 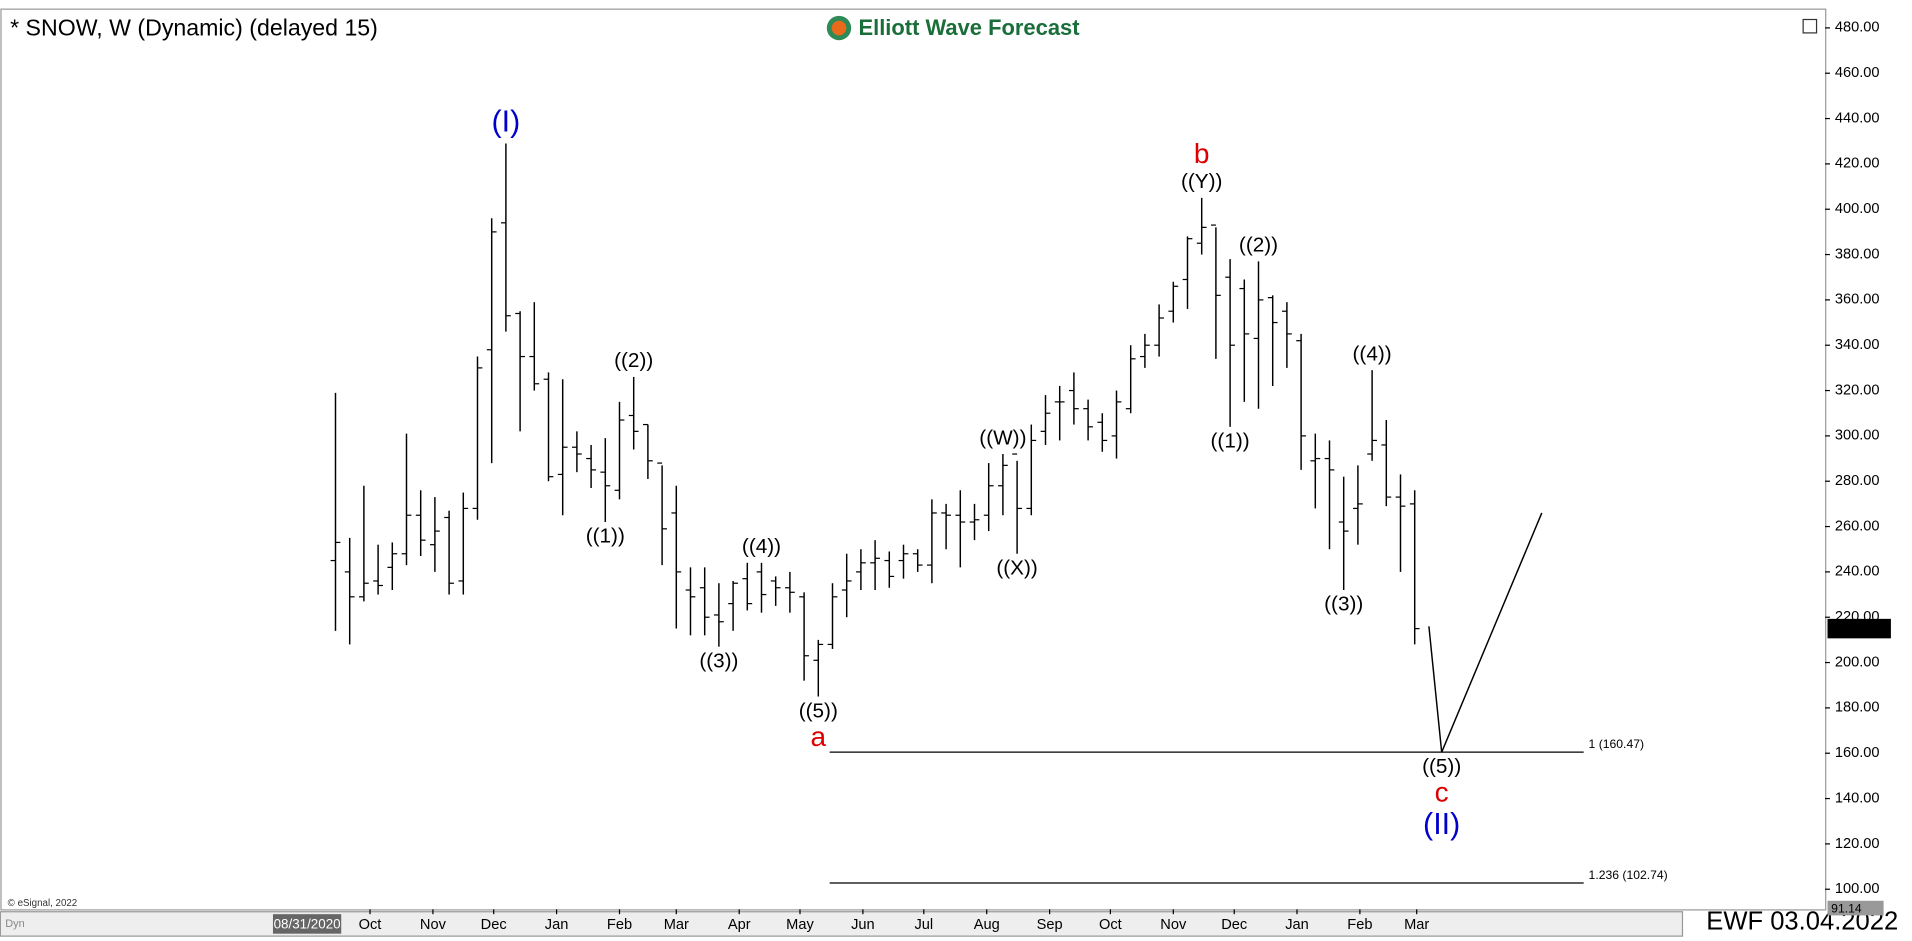 I want to click on wave-label: (II), so click(x=1441, y=824).